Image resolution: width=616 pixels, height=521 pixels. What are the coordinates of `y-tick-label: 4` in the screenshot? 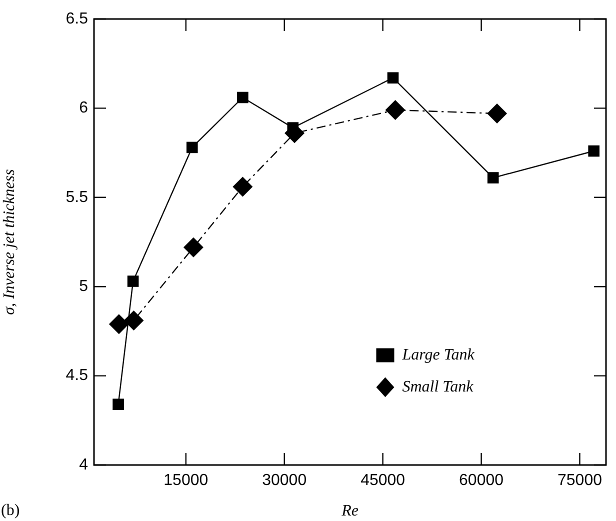 It's located at (83, 465).